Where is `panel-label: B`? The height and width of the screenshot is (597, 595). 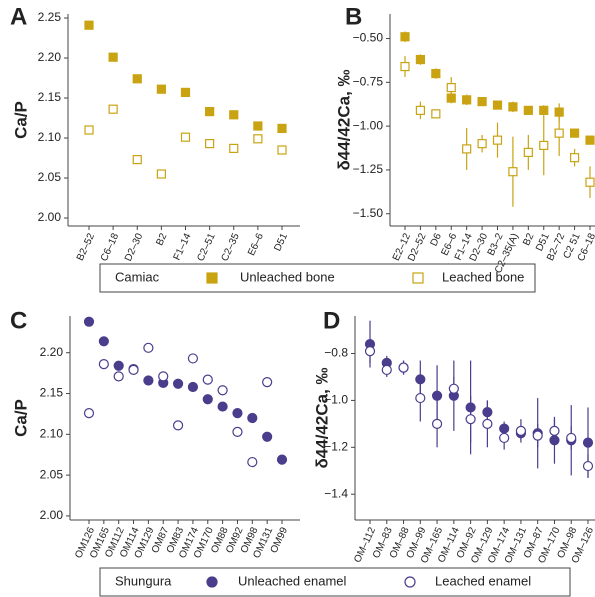 panel-label: B is located at coordinates (353, 16).